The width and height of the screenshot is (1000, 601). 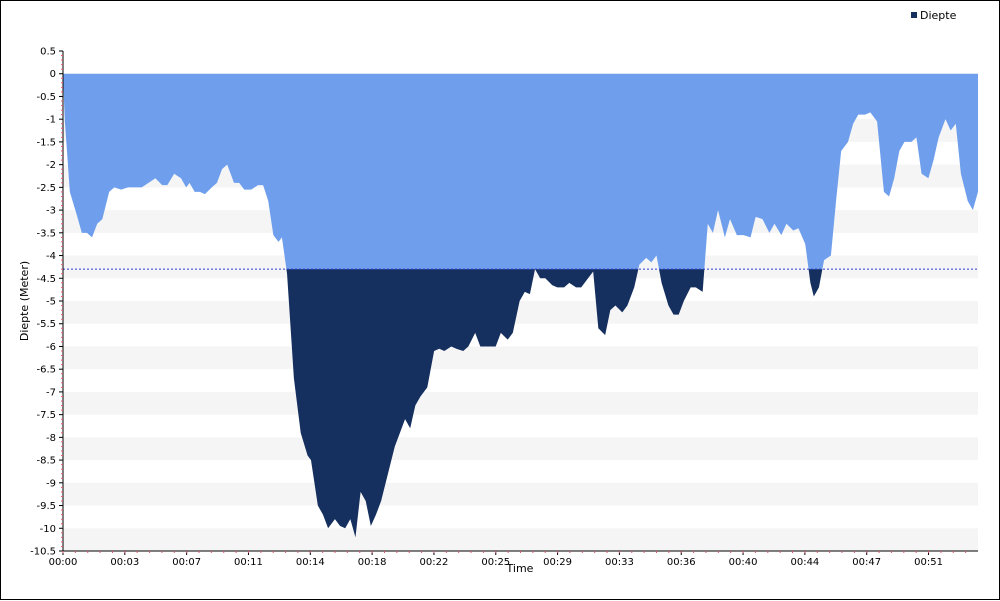 I want to click on x-tick-label: 00:11, so click(x=248, y=562).